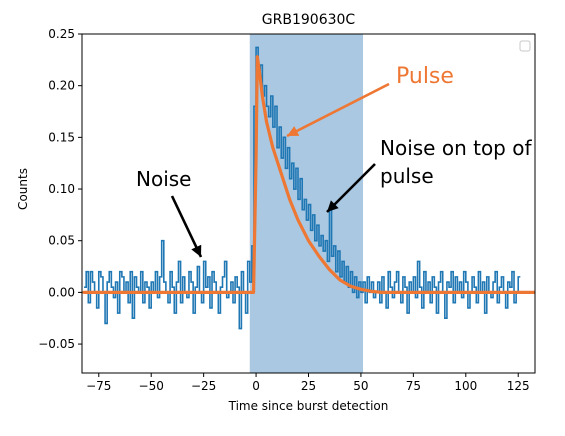  Describe the element at coordinates (61, 189) in the screenshot. I see `y-tick-label: 0.10` at that location.